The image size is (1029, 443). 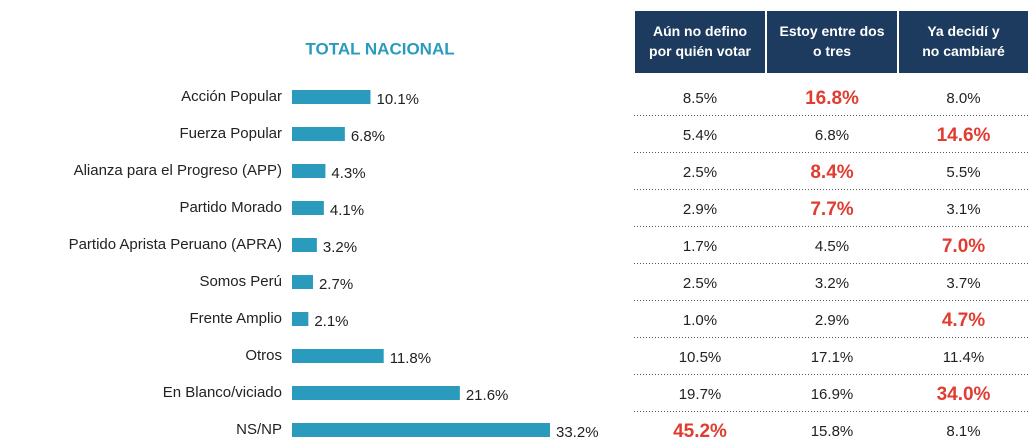 I want to click on header-text: Ya decidí y no cambiaré, so click(x=963, y=41).